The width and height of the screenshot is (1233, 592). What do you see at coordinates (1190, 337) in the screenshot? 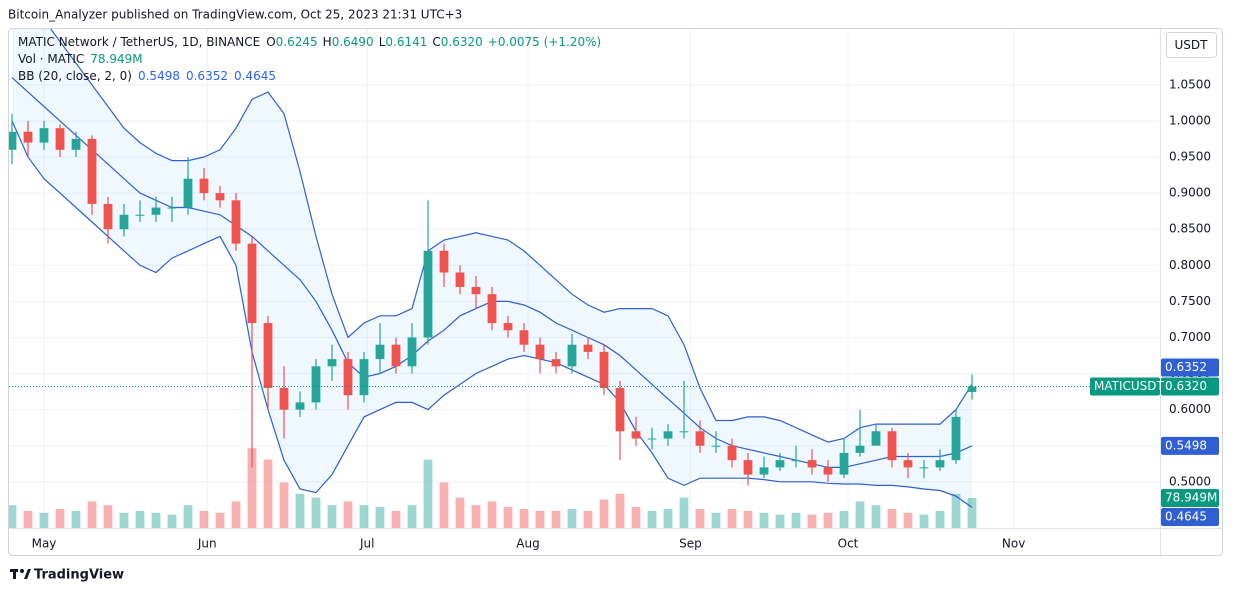
I see `y-tick-label: 0.7000` at bounding box center [1190, 337].